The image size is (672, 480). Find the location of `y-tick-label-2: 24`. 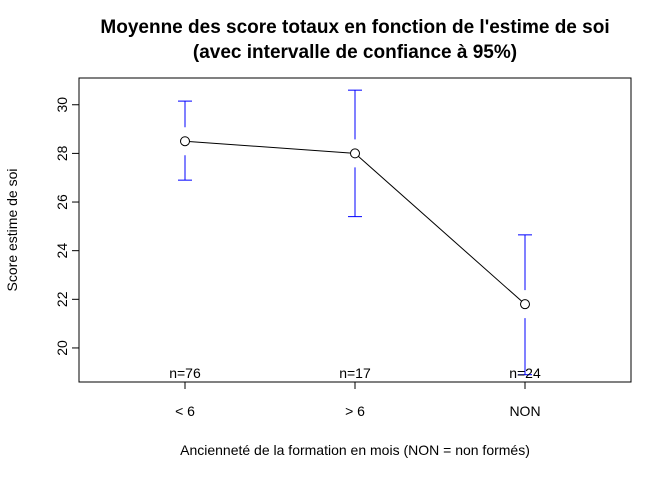

y-tick-label-2: 24 is located at coordinates (62, 251).